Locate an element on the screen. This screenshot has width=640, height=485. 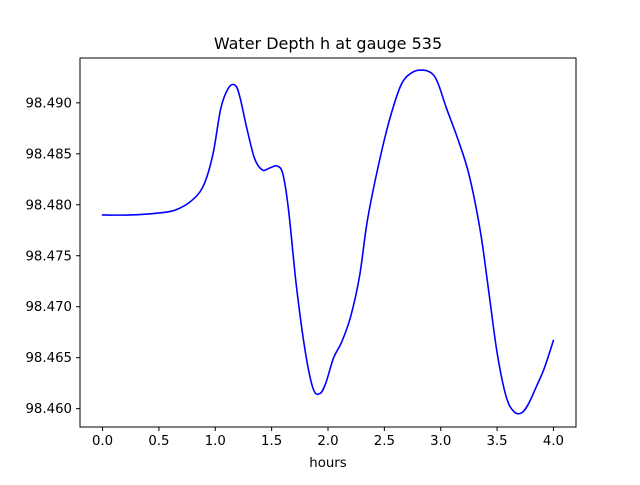
x-tick-label: 1.5 is located at coordinates (271, 441).